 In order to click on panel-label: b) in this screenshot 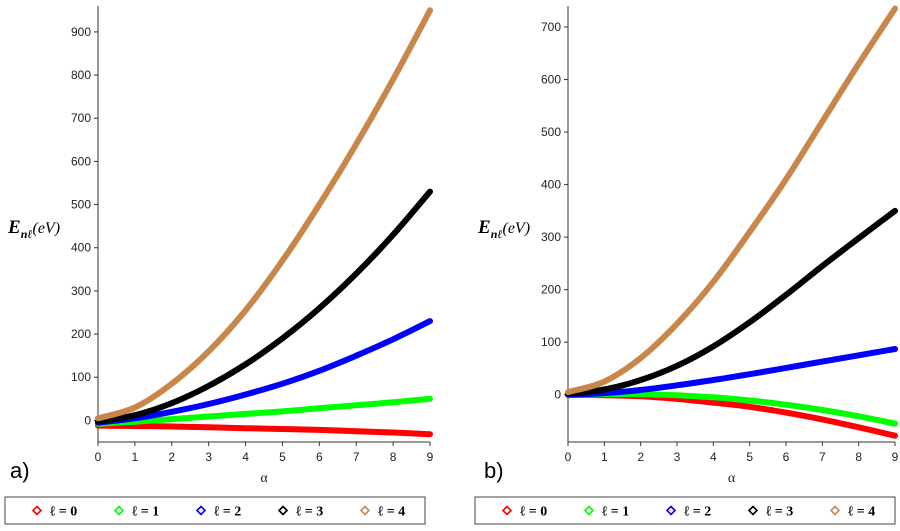, I will do `click(494, 470)`.